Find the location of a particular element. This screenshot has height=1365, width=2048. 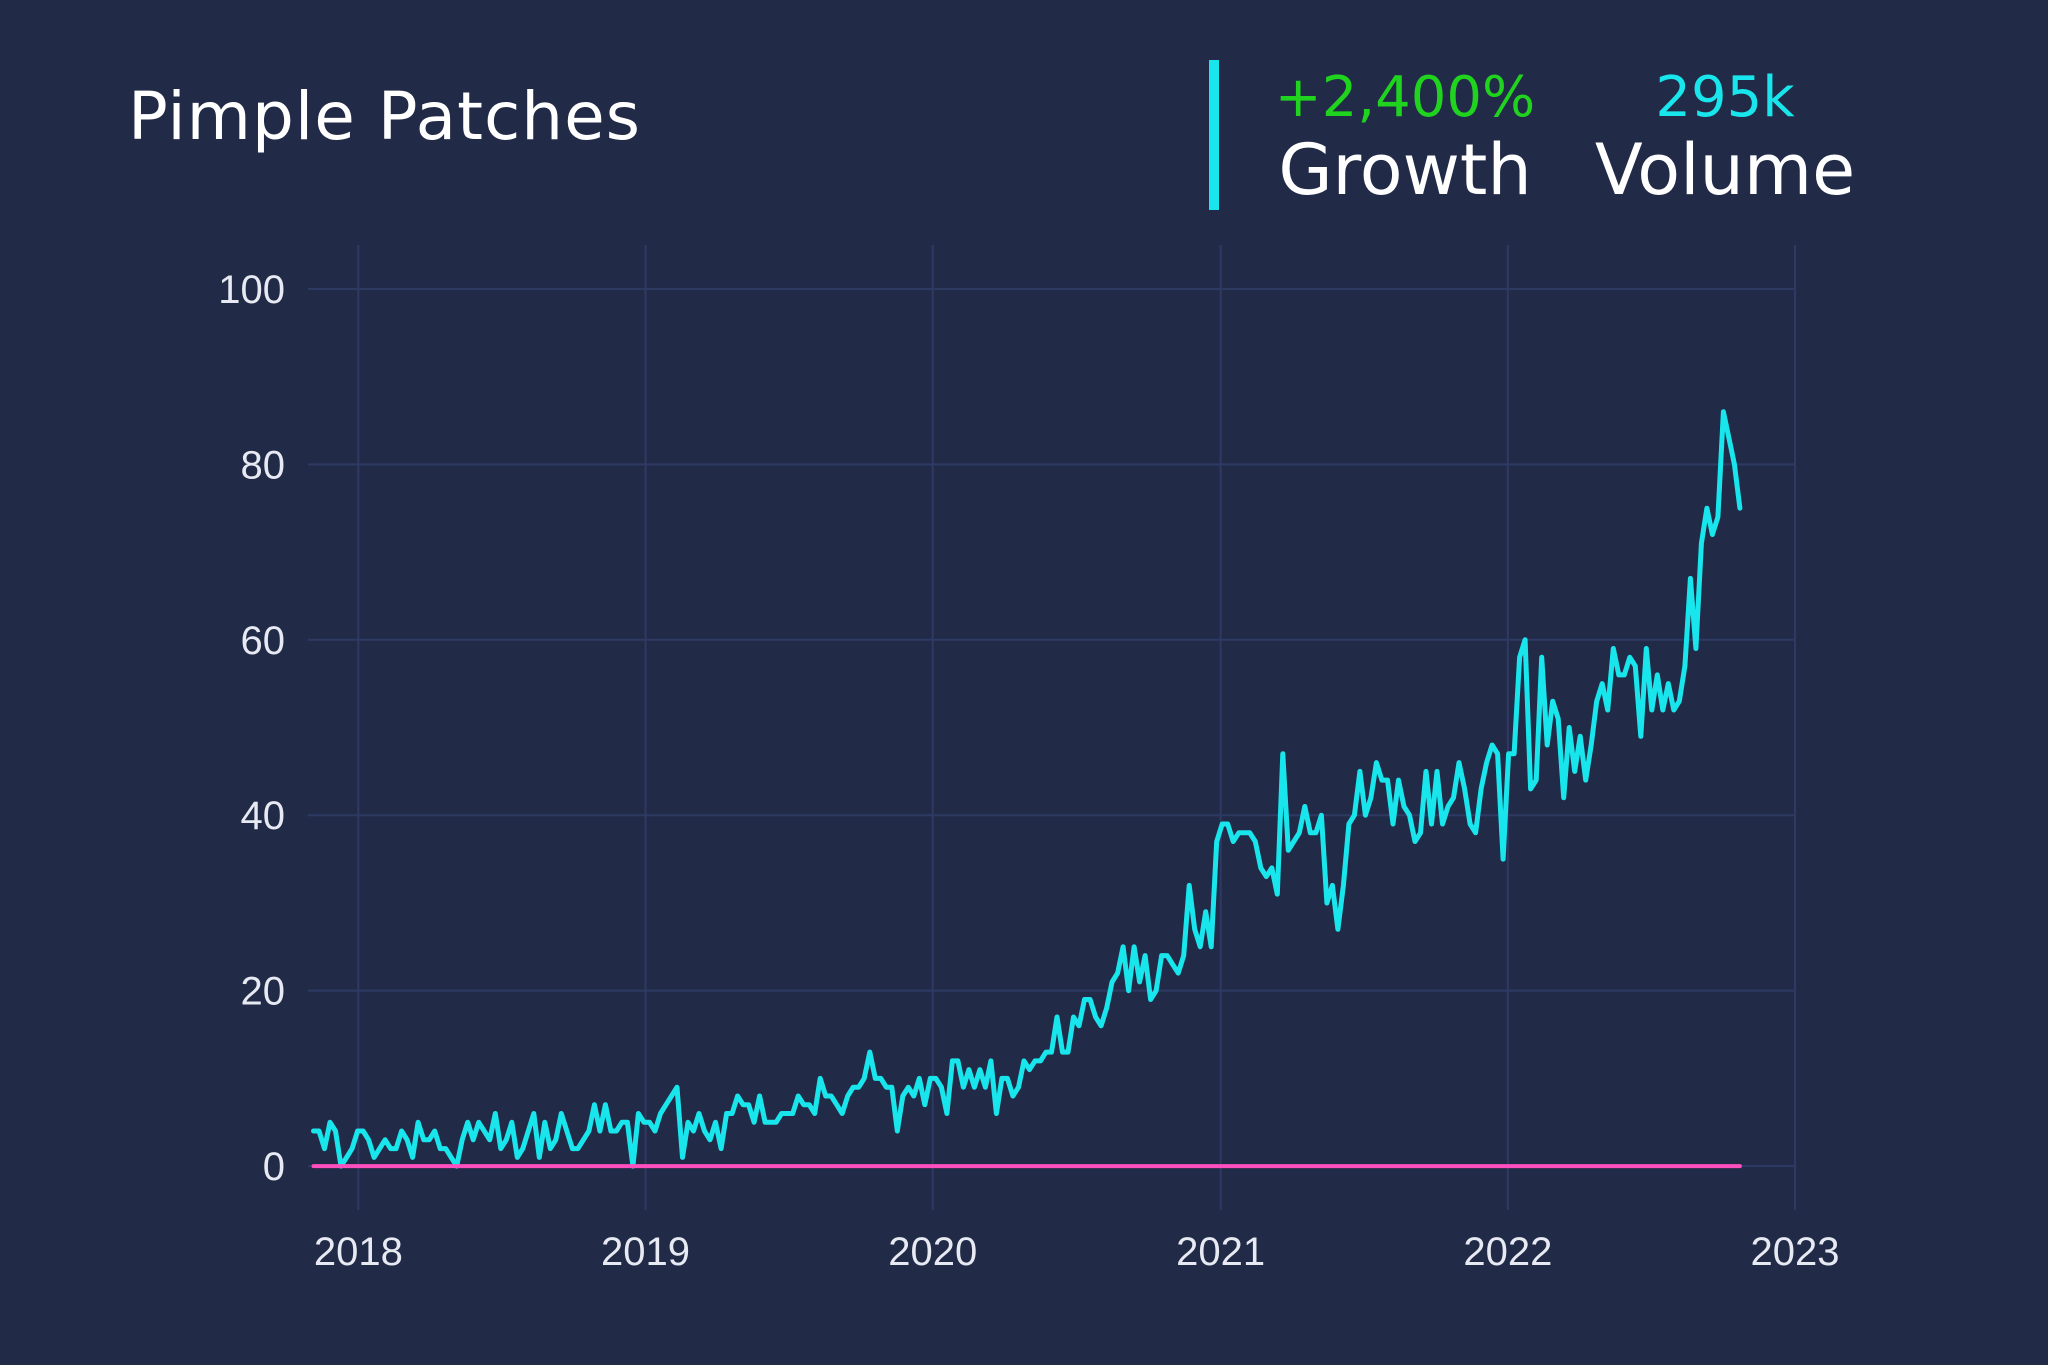

x-tick-label: 2018 is located at coordinates (358, 1252).